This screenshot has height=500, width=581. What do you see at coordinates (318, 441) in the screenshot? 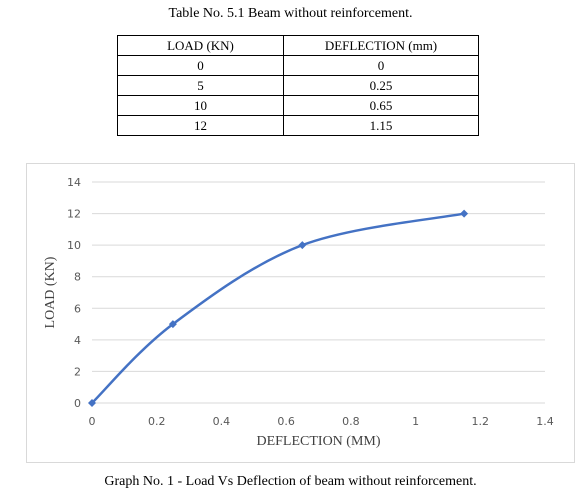
I see `x-axis-title: DEFLECTION (MM)` at bounding box center [318, 441].